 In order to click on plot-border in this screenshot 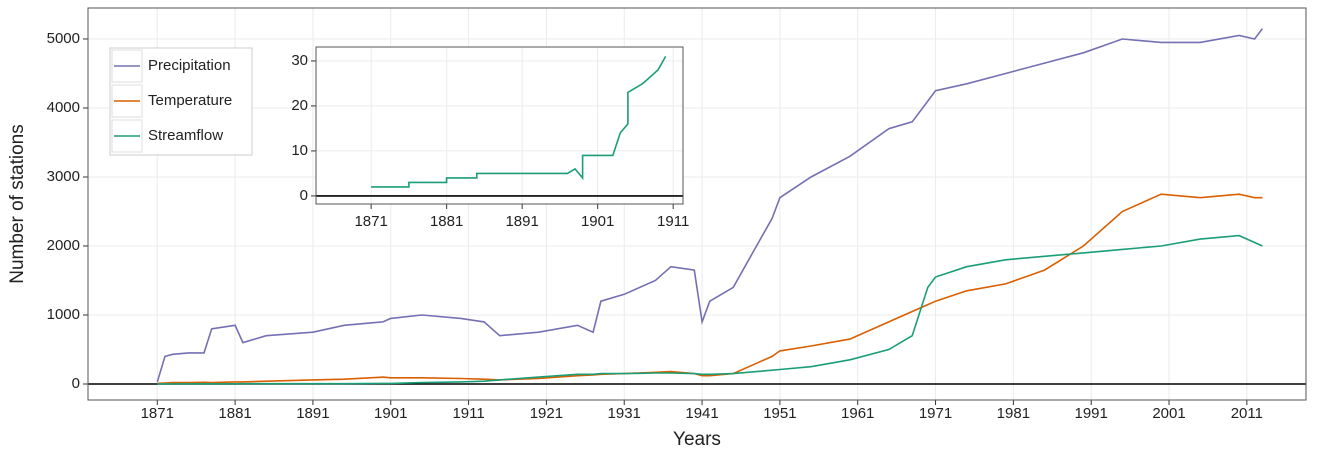, I will do `click(499, 125)`.